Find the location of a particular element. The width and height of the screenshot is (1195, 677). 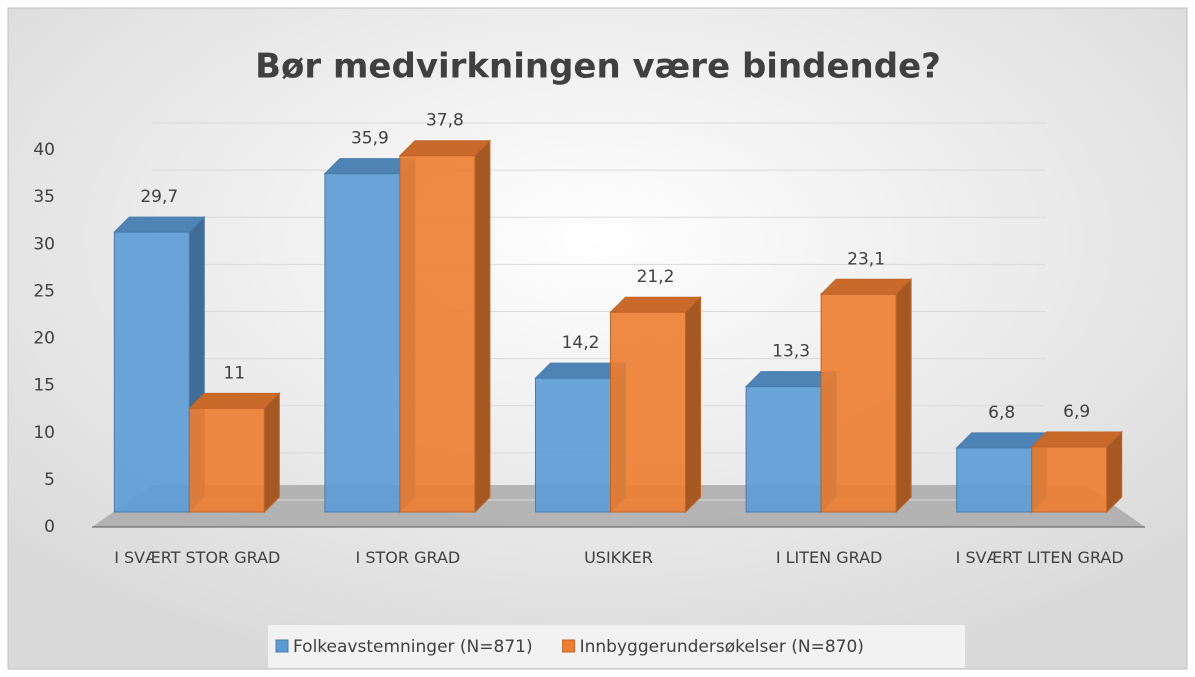

y-tick-label: 30 is located at coordinates (44, 244).